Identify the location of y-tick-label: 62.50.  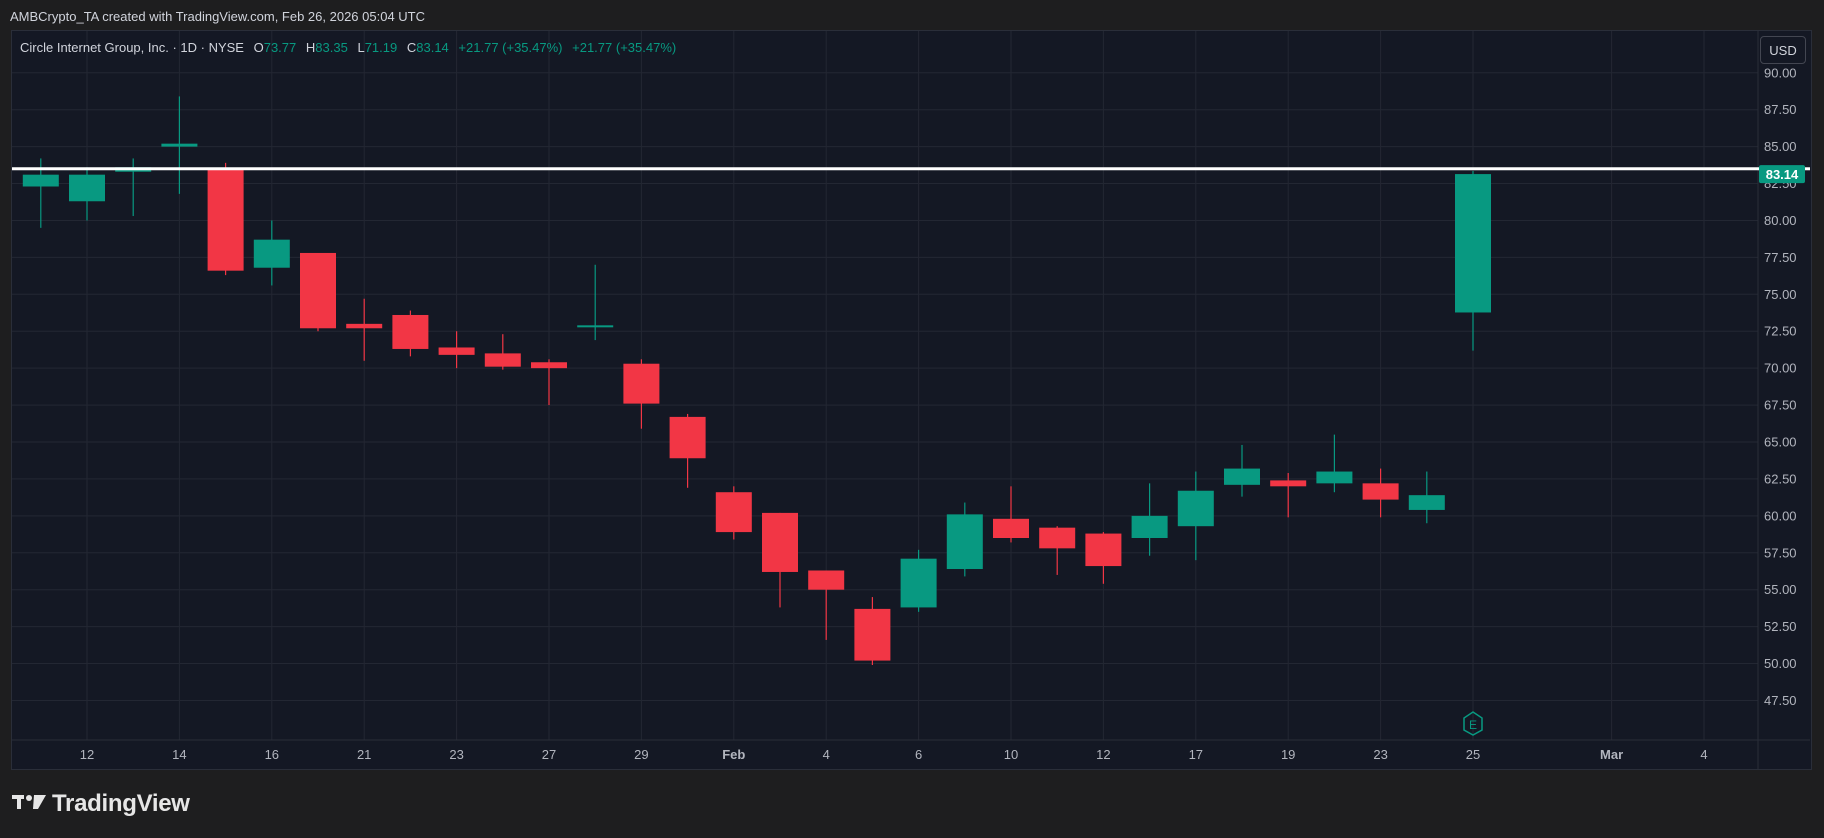
(1780, 478).